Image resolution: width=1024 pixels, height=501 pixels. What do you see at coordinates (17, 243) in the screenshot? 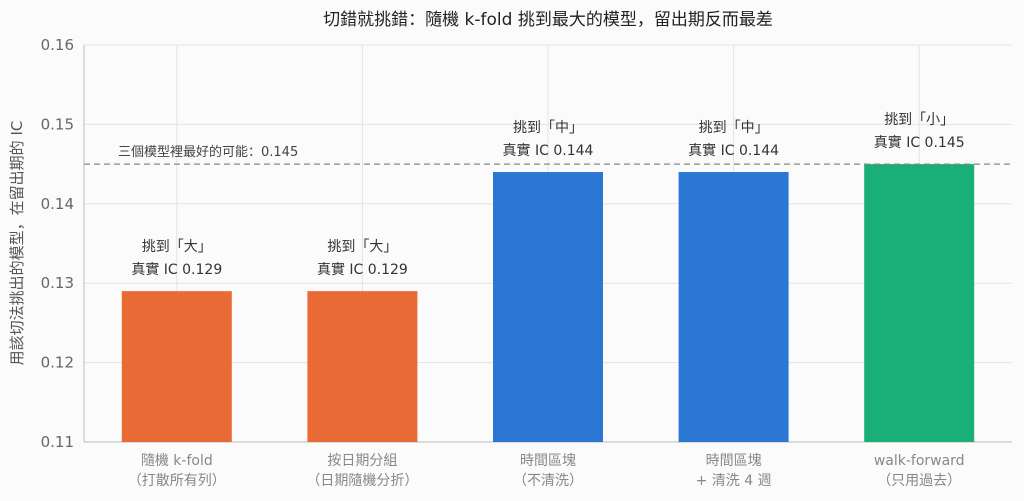
I see `y-axis-label: 用該切法挑出的模型，在留出期的 IC` at bounding box center [17, 243].